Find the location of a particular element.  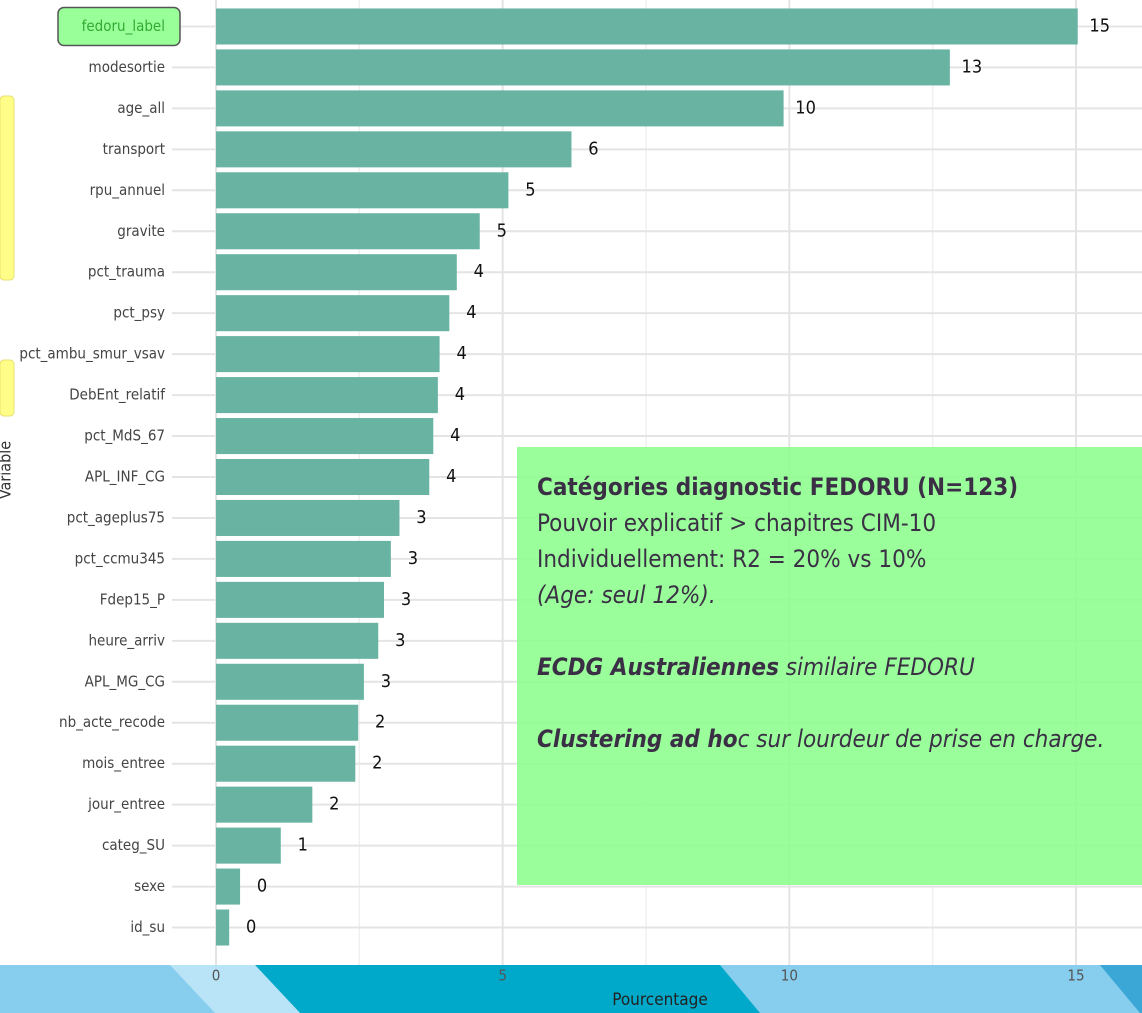

annotation-bold: Clustering ad ho is located at coordinates (637, 739).